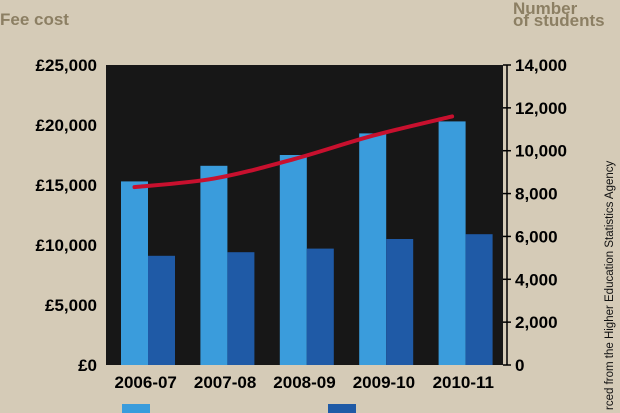  Describe the element at coordinates (384, 382) in the screenshot. I see `x-tick-label: 2009-10` at that location.